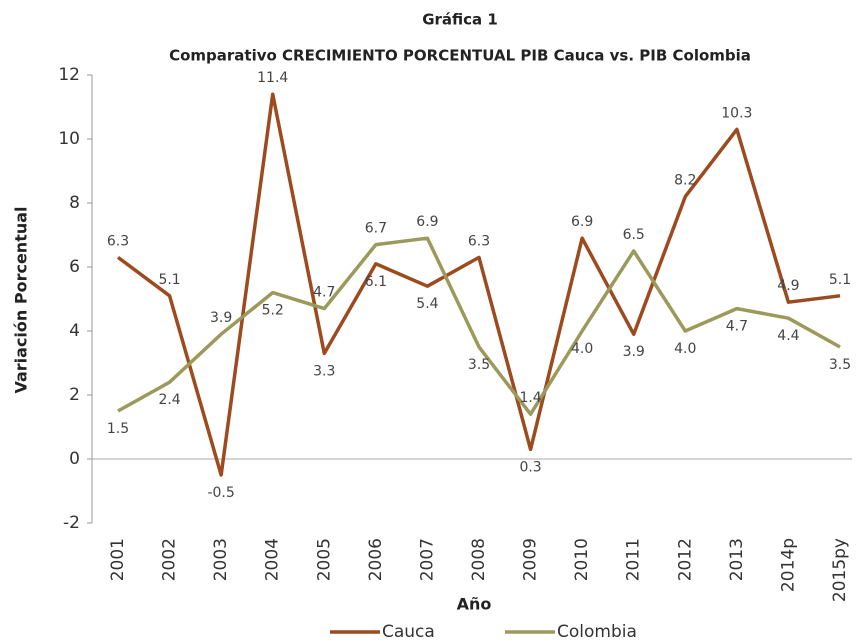 The height and width of the screenshot is (643, 858). What do you see at coordinates (597, 632) in the screenshot?
I see `legend-label: Colombia` at bounding box center [597, 632].